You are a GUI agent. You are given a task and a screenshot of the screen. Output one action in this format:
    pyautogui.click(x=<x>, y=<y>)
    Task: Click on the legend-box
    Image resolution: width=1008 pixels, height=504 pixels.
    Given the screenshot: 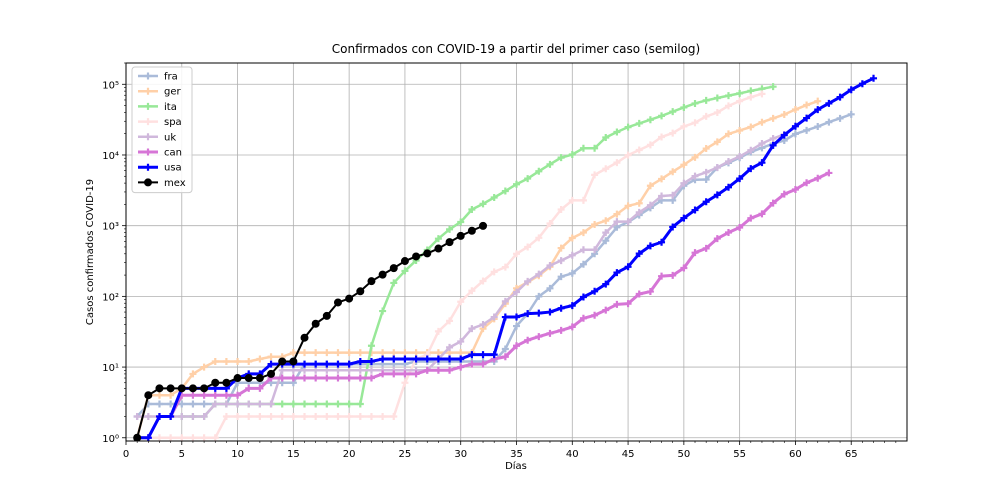 What is the action you would take?
    pyautogui.click(x=162, y=130)
    